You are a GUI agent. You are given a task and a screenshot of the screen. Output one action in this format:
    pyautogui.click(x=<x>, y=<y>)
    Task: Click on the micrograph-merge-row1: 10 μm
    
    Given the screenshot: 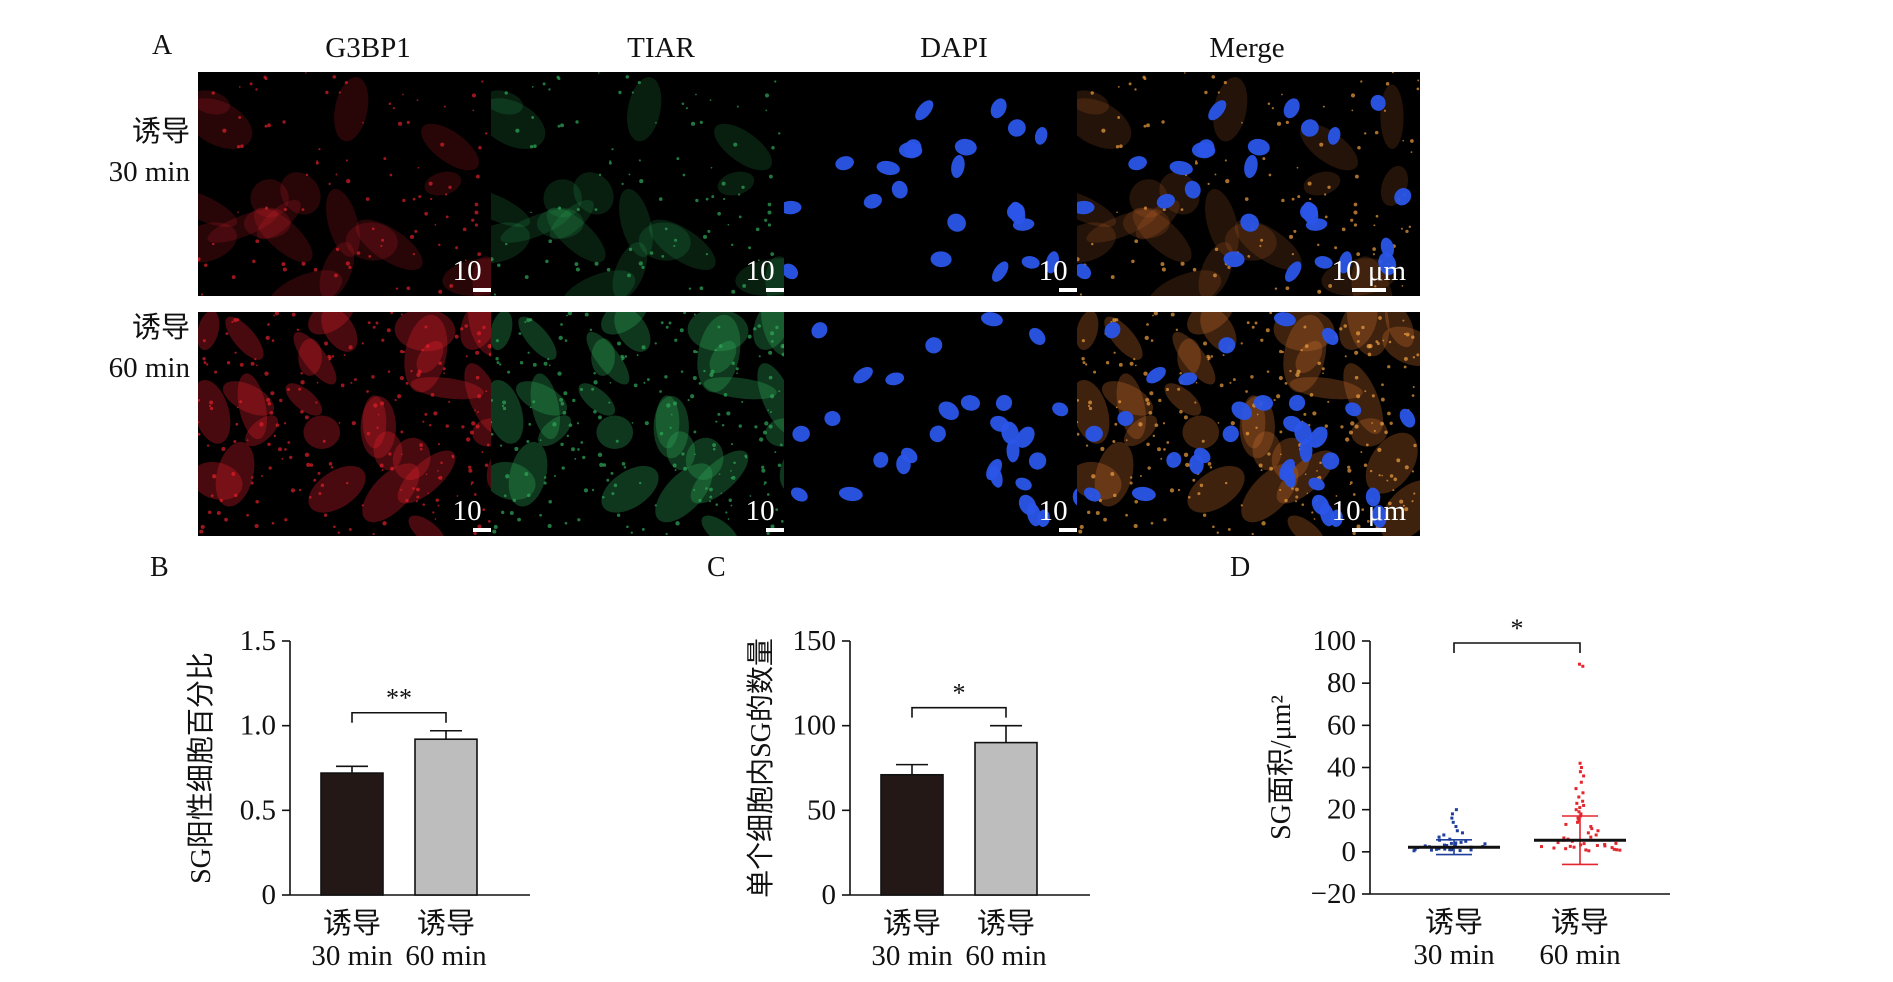 What is the action you would take?
    pyautogui.click(x=1248, y=184)
    